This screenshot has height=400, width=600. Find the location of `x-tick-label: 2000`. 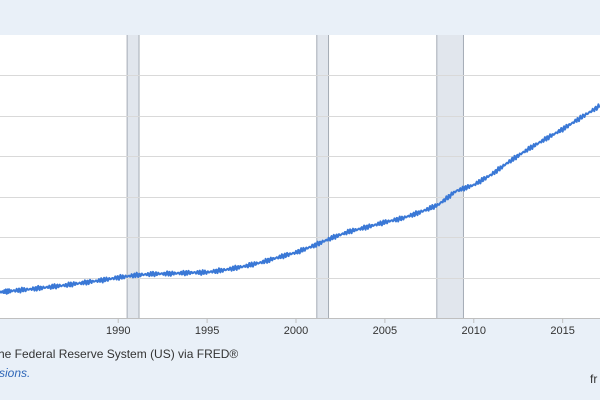

x-tick-label: 2000 is located at coordinates (296, 331).